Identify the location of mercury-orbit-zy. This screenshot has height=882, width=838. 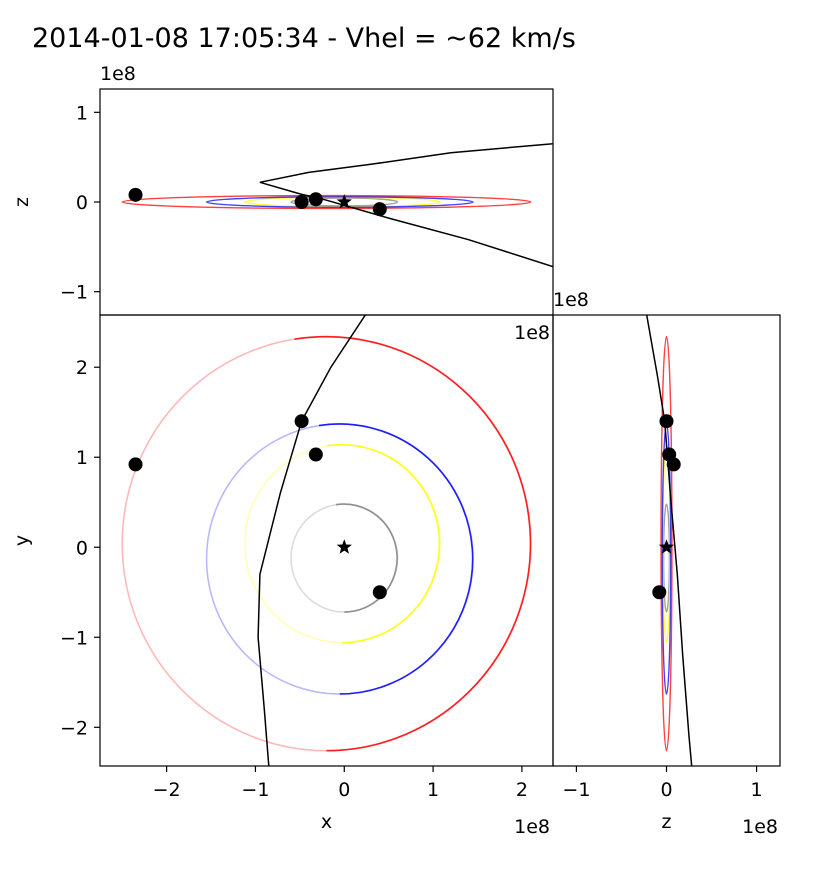
(666, 558).